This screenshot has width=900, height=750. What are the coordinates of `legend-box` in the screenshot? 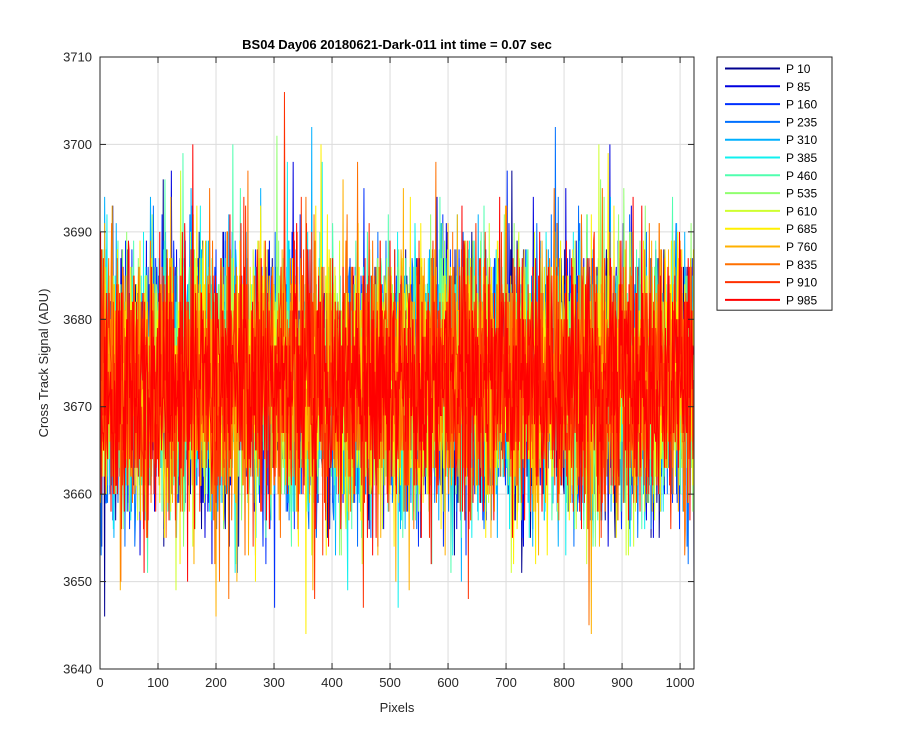 It's located at (774, 183).